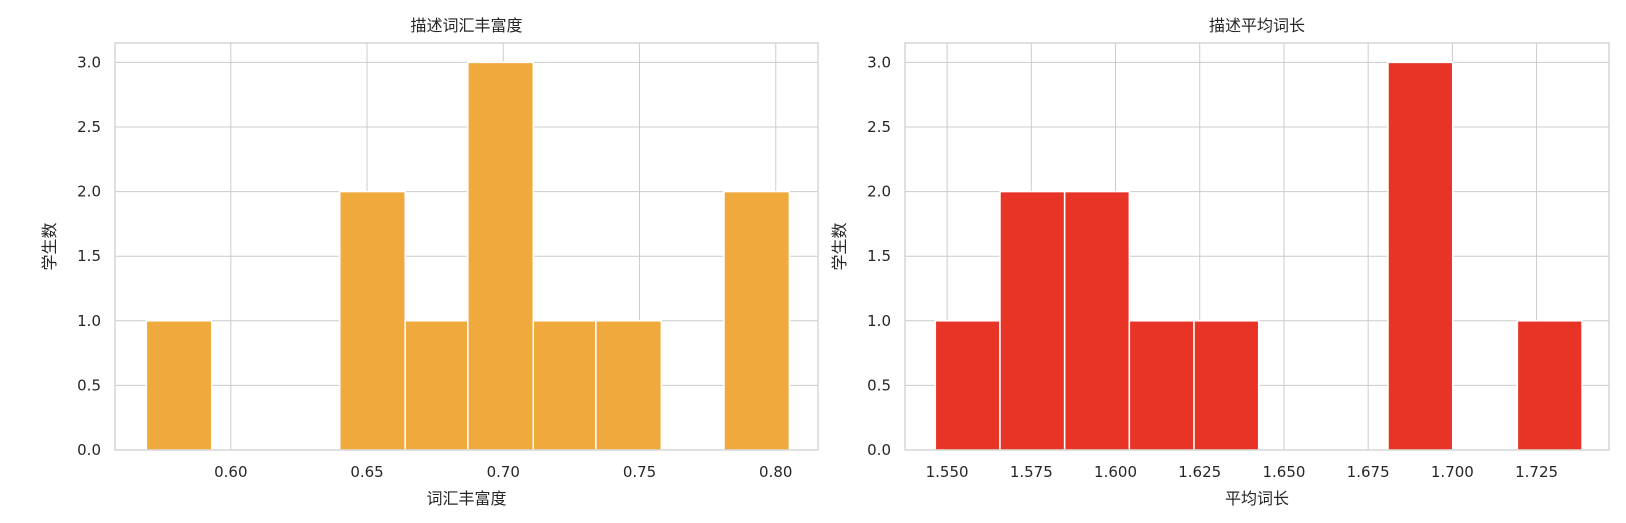 The height and width of the screenshot is (523, 1626). I want to click on x-tick-label: 1.675, so click(1368, 472).